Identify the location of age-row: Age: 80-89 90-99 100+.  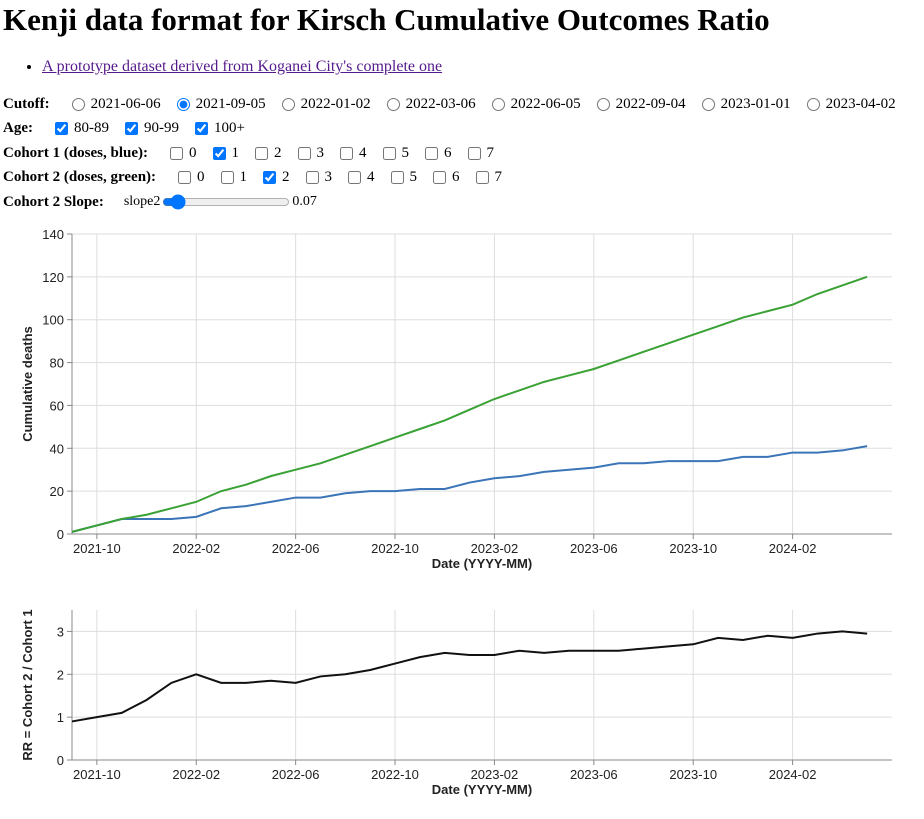
(463, 129).